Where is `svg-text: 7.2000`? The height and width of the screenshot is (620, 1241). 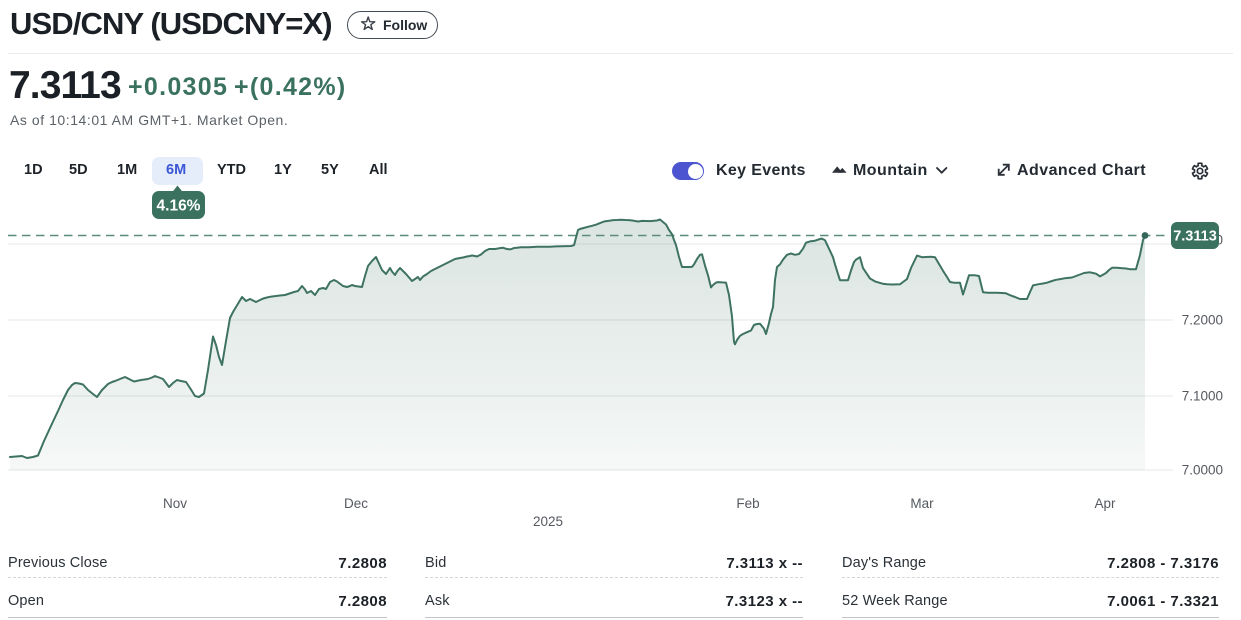 svg-text: 7.2000 is located at coordinates (1202, 320).